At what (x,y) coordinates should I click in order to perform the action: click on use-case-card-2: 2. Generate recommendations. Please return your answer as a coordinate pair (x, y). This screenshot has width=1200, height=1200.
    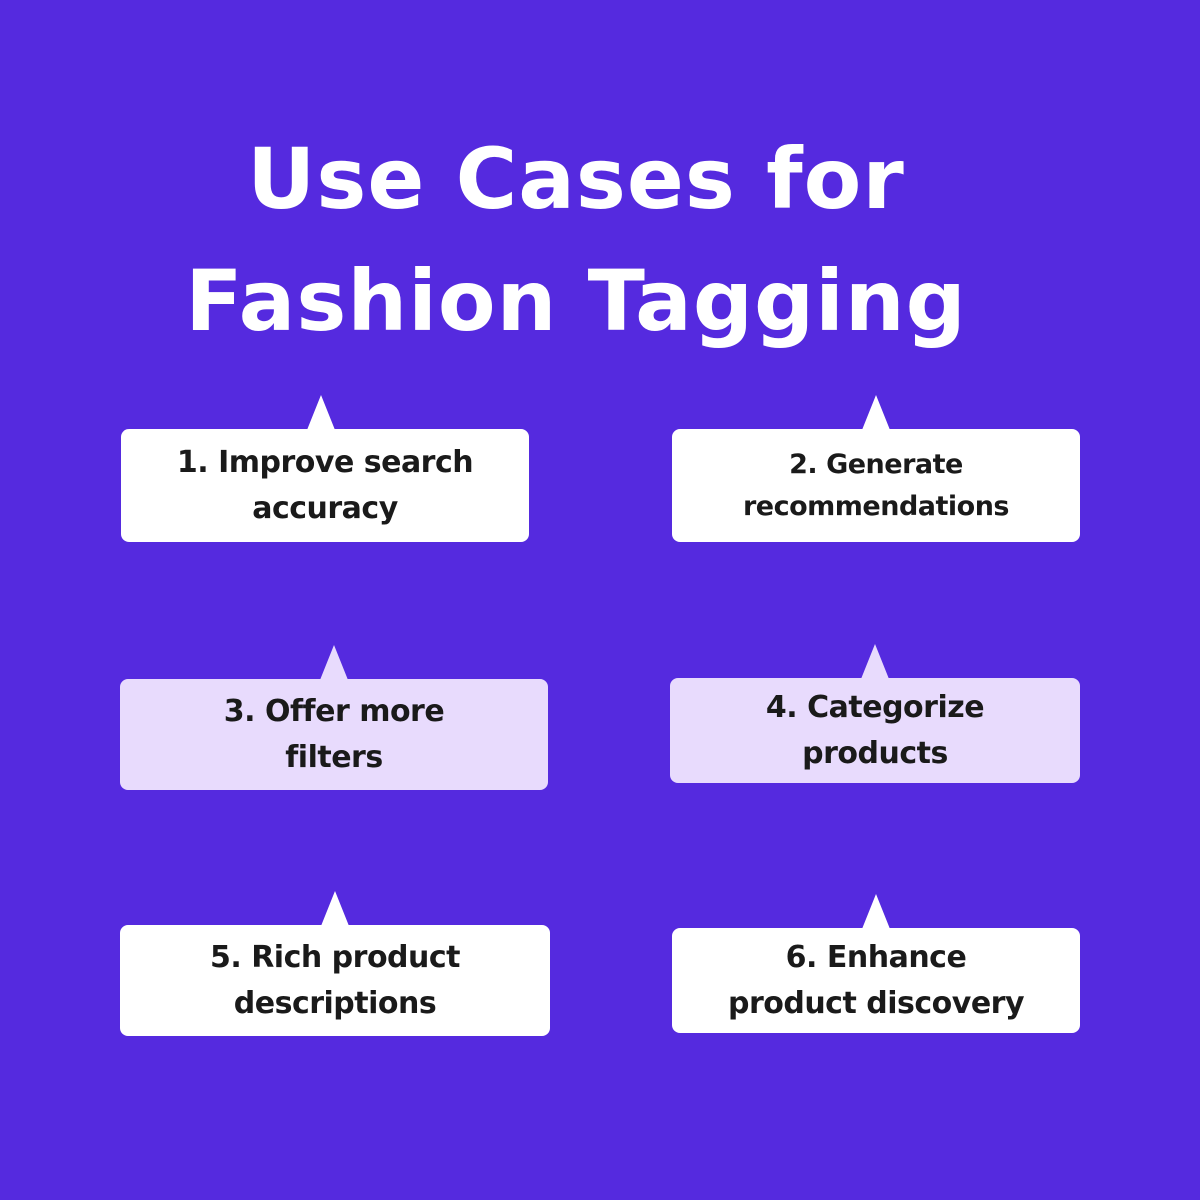
    Looking at the image, I should click on (876, 485).